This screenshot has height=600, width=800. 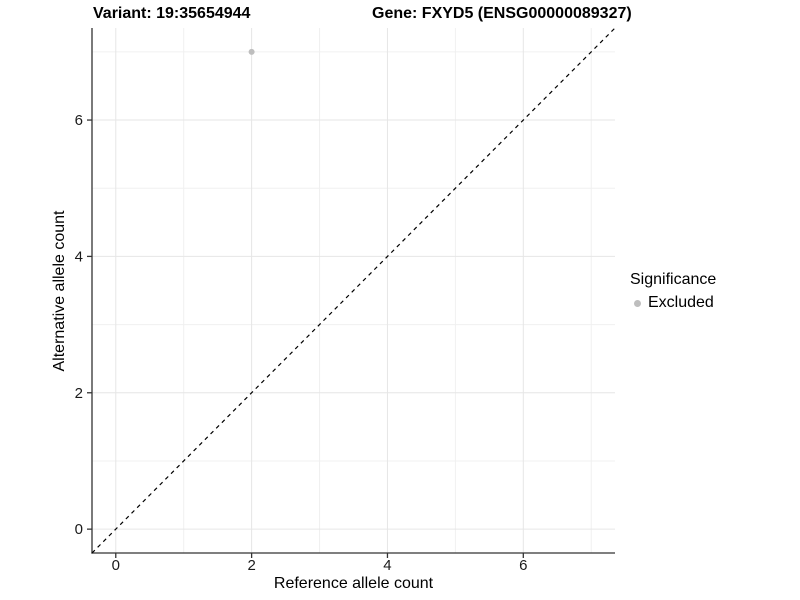 I want to click on excluded-point-icon, so click(x=637, y=303).